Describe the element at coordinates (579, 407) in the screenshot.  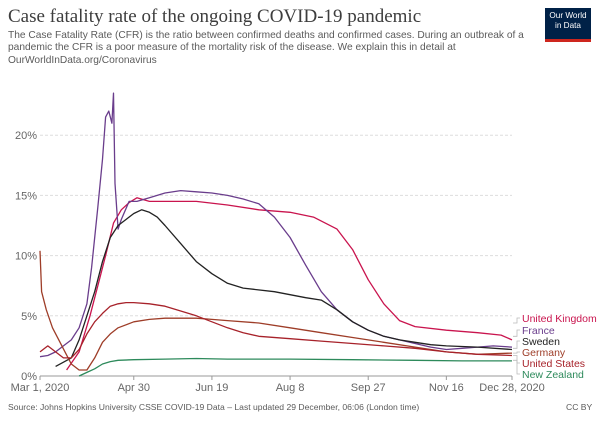
I see `license-link: CC BY` at that location.